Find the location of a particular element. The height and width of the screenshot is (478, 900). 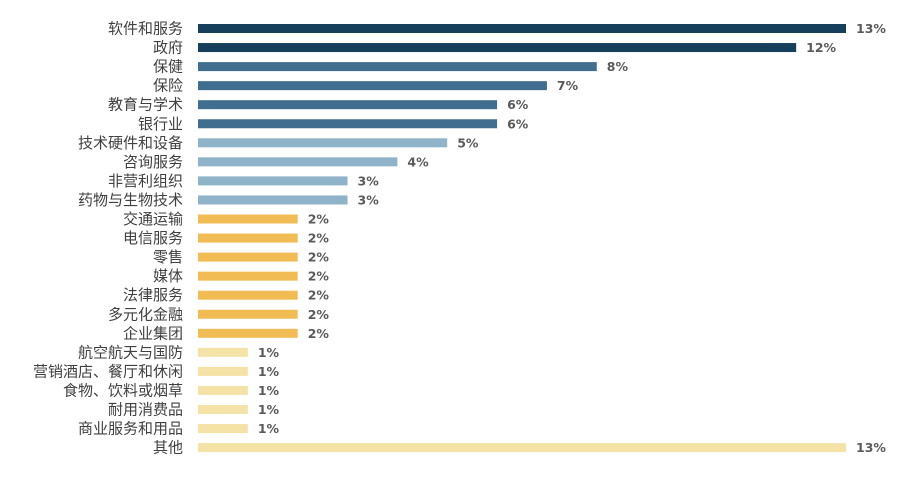

category-label: 营销酒店、餐厅和休闲 is located at coordinates (108, 371).